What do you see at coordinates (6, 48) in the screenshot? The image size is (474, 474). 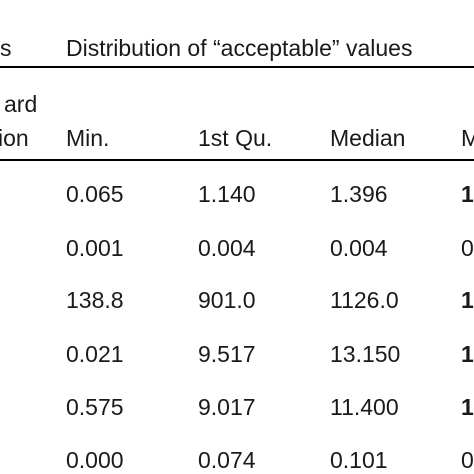 I see `header-left-fragment: s` at bounding box center [6, 48].